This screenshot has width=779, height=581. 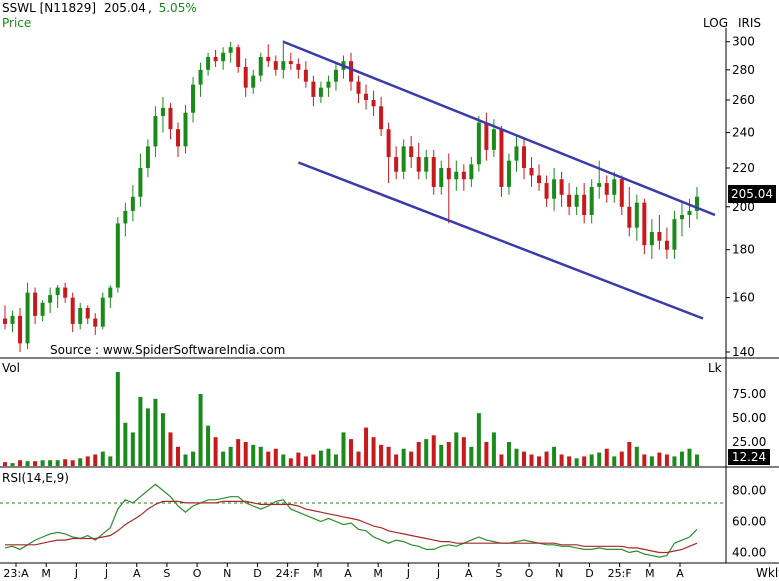 What do you see at coordinates (749, 491) in the screenshot?
I see `rsi-tick-label: 80.00` at bounding box center [749, 491].